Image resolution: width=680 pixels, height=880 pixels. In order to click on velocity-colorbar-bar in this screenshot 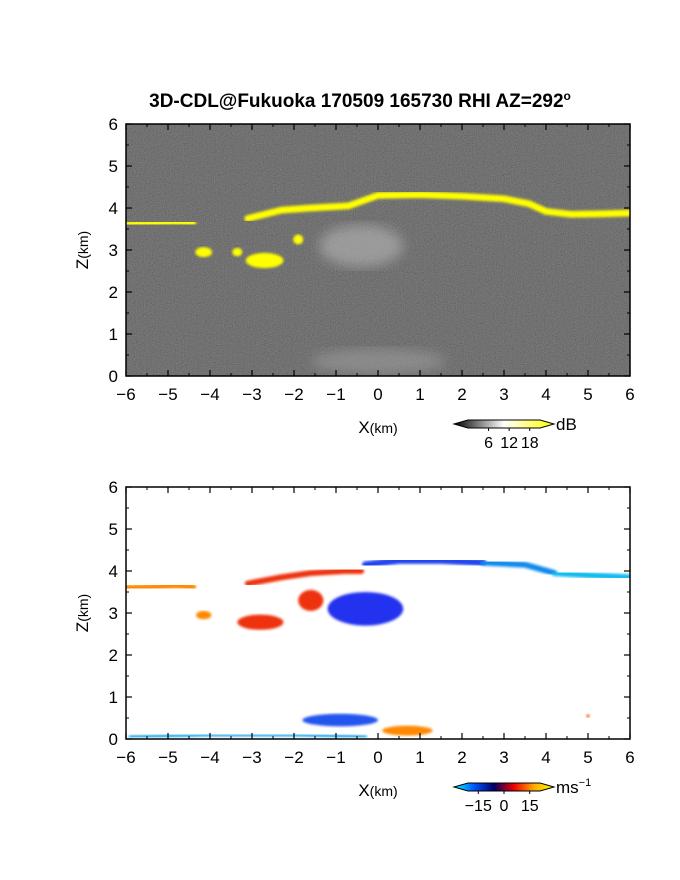, I will do `click(504, 787)`.